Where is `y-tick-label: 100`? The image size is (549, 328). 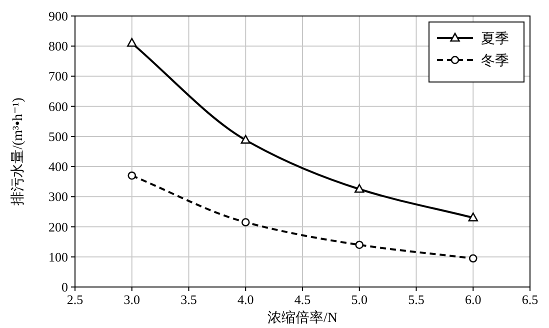
y-tick-label: 100 is located at coordinates (58, 256).